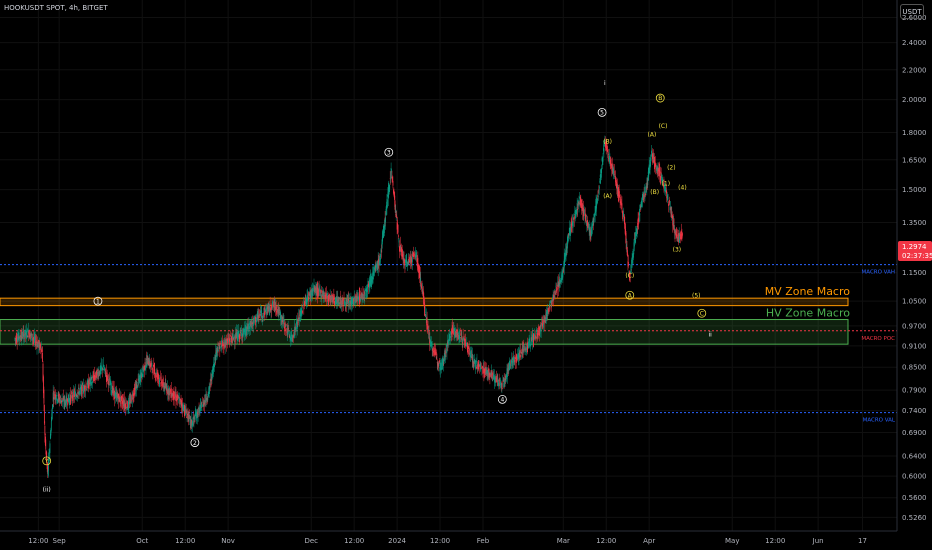 The width and height of the screenshot is (932, 550). Describe the element at coordinates (912, 11) in the screenshot. I see `currency-button: USDT` at that location.